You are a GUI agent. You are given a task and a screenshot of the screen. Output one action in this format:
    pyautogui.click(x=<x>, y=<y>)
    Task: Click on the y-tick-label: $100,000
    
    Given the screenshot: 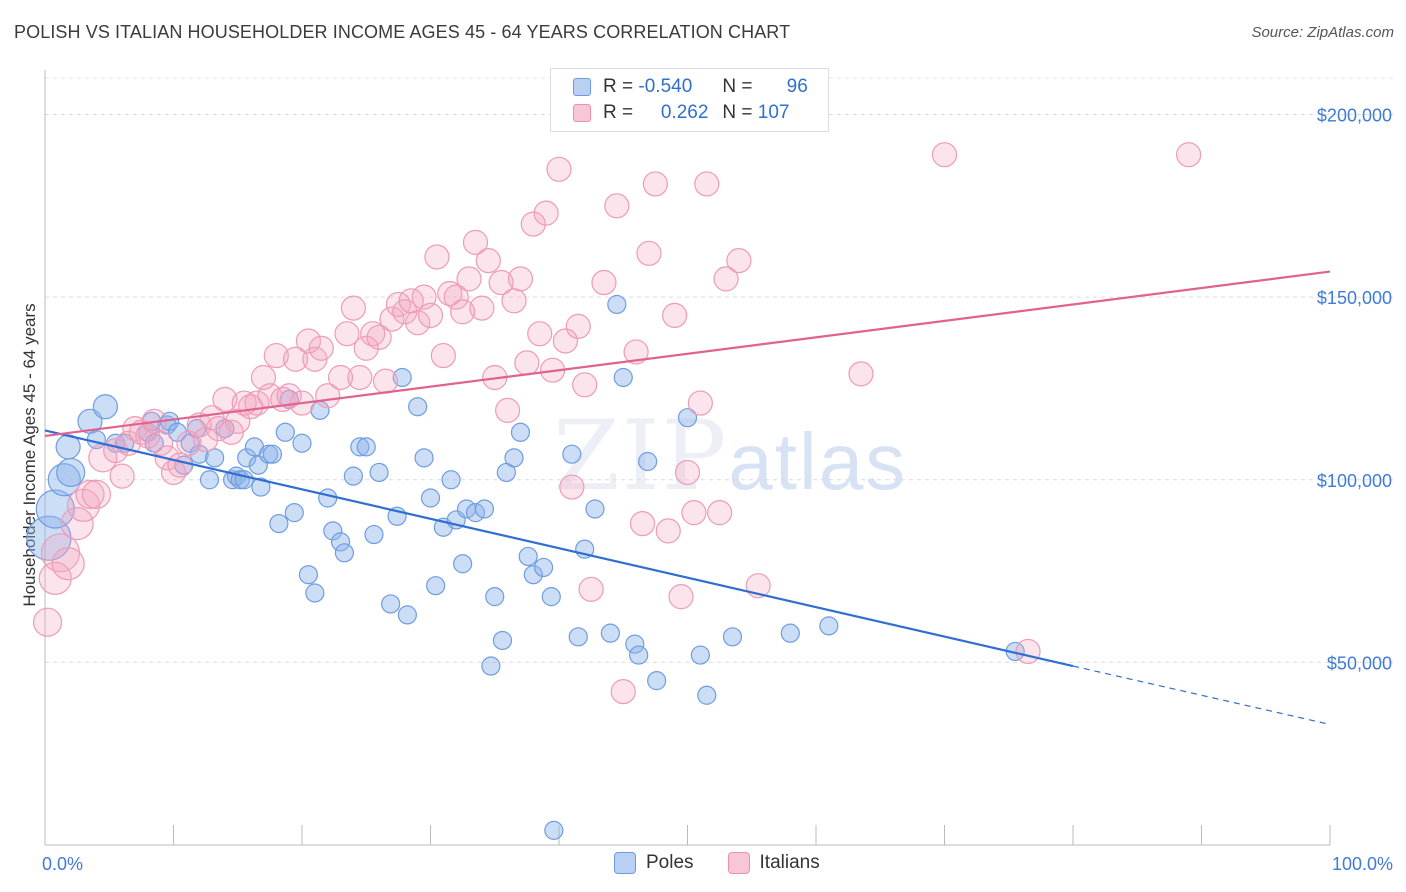 What is the action you would take?
    pyautogui.click(x=1354, y=481)
    